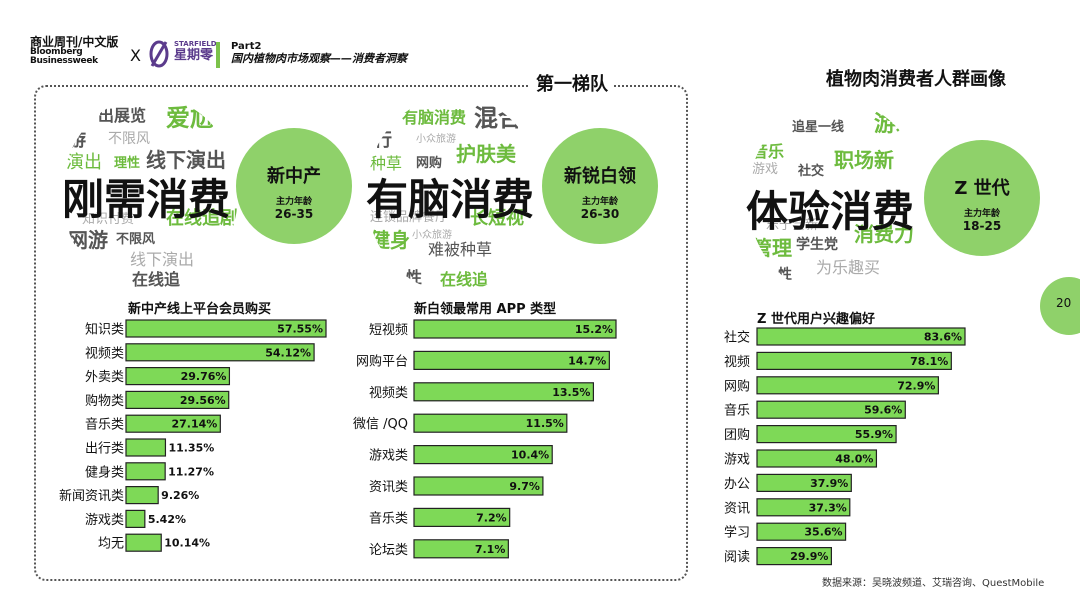  I want to click on bar-category-label: 均无, so click(111, 544).